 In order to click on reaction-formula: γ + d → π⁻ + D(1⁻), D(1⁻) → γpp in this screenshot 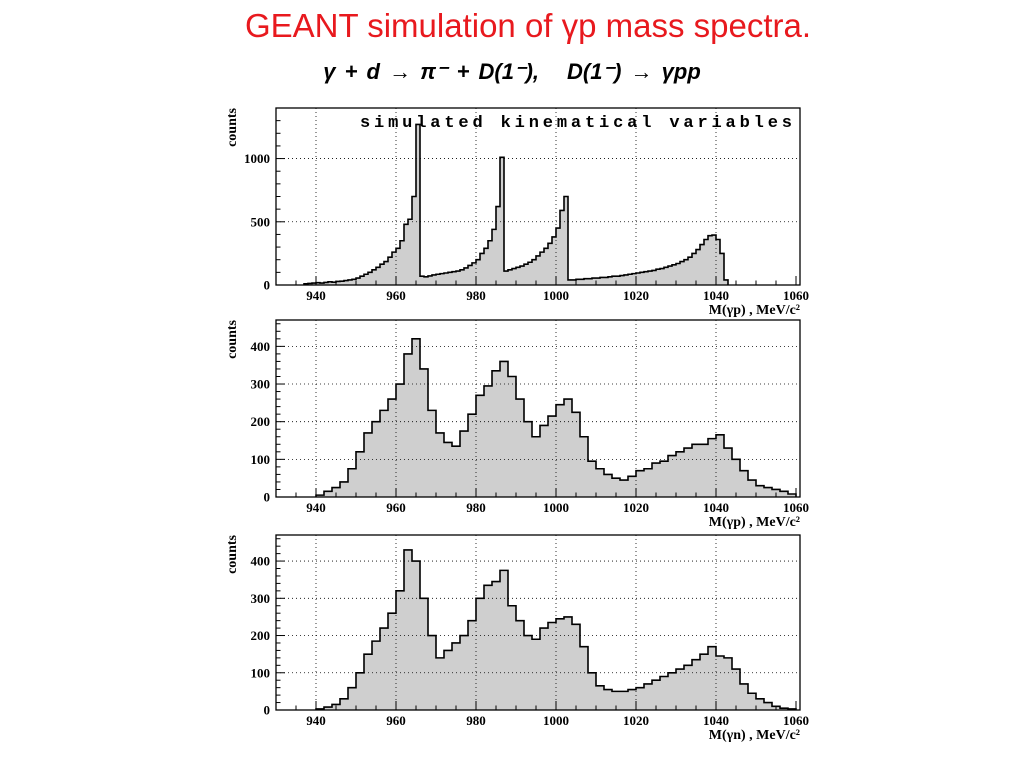, I will do `click(512, 72)`.